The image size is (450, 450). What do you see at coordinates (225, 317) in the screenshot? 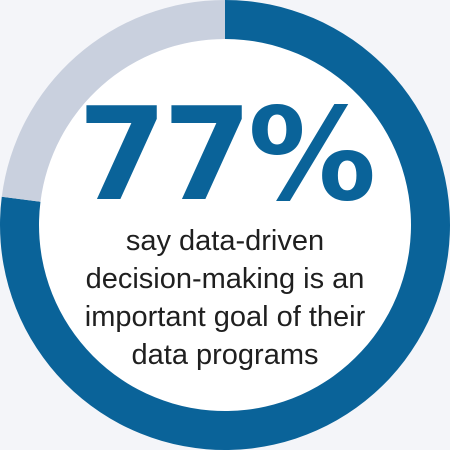
I see `caption-line-3: important goal of their` at bounding box center [225, 317].